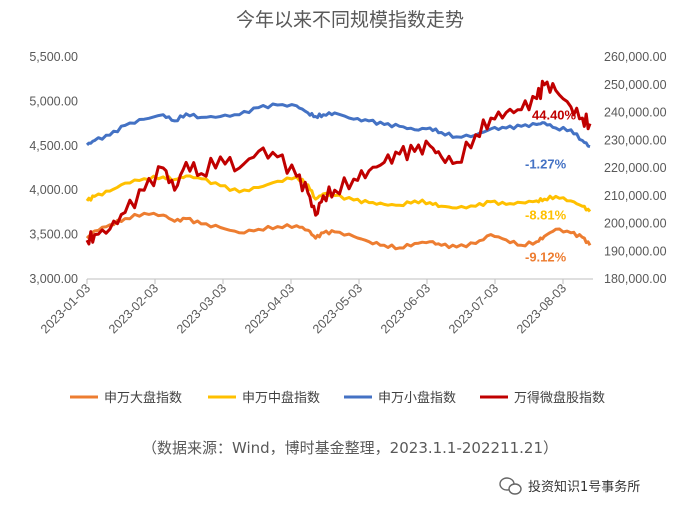  Describe the element at coordinates (337, 308) in the screenshot. I see `x-tick-label: 2023-05-03` at that location.